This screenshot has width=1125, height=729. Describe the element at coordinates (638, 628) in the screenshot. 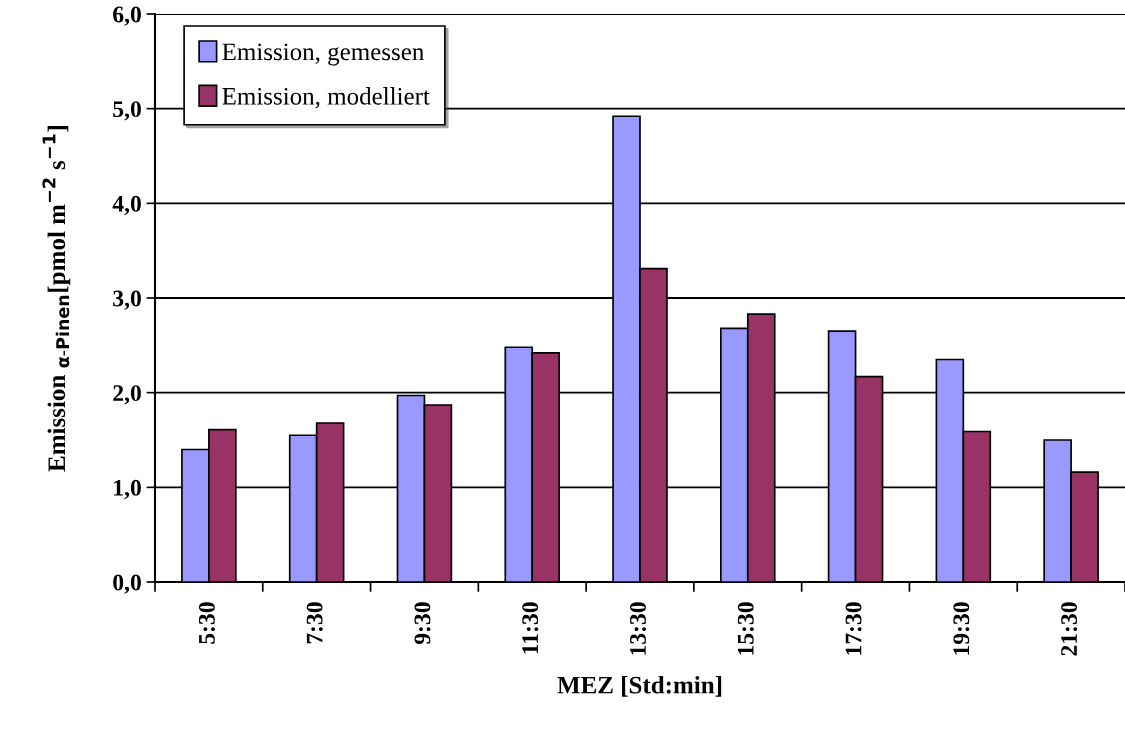

I see `x-tick-label: 13:30` at that location.